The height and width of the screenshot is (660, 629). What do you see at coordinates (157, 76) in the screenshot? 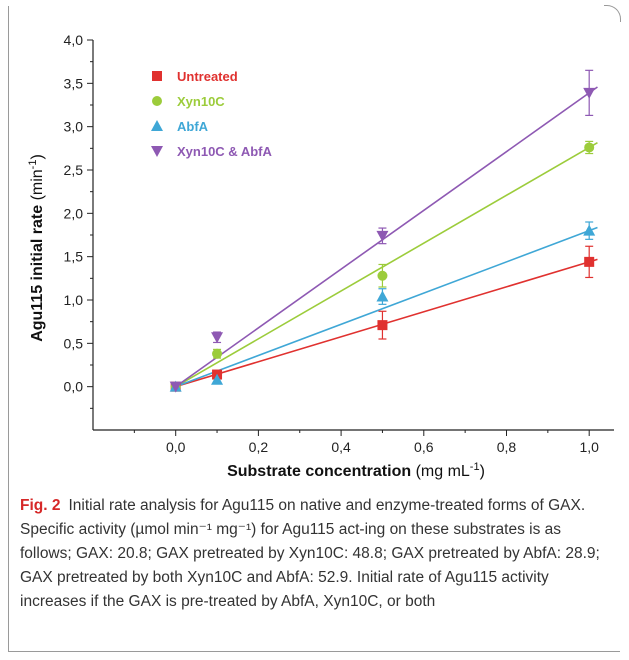
I see `legend-marker-untreated` at bounding box center [157, 76].